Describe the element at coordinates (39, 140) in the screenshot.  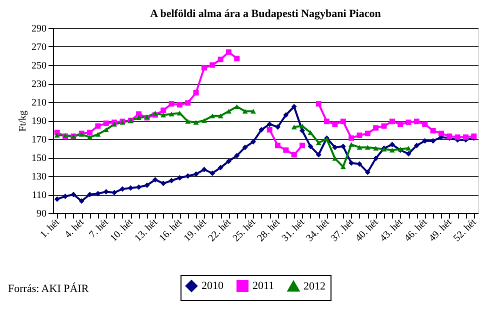
I see `y-tick-label: 170` at that location.